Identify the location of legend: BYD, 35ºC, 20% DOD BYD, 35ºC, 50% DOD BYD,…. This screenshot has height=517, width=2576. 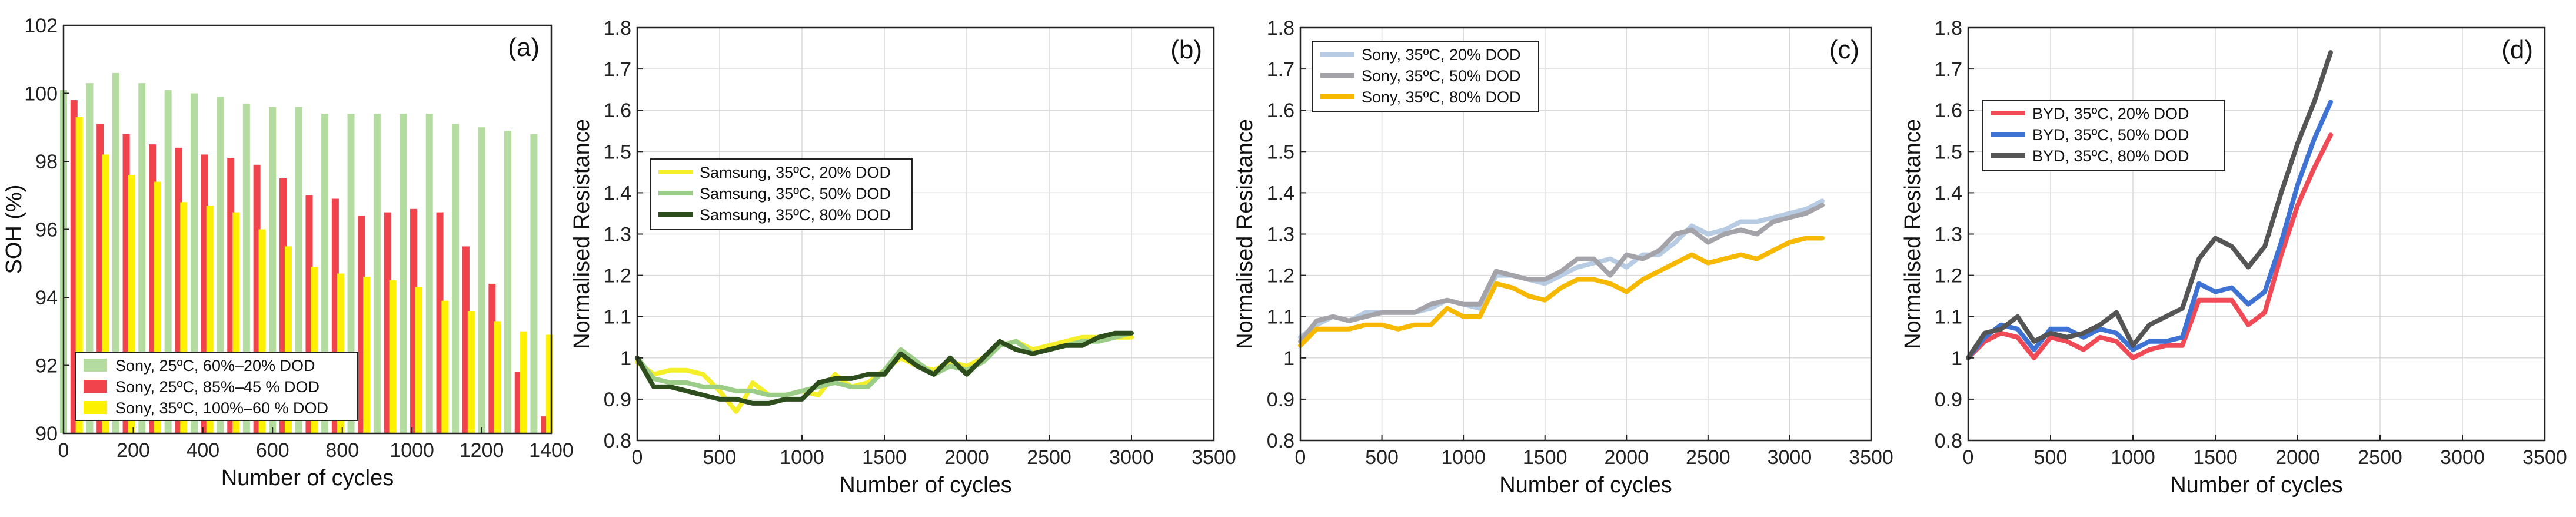
(2103, 135).